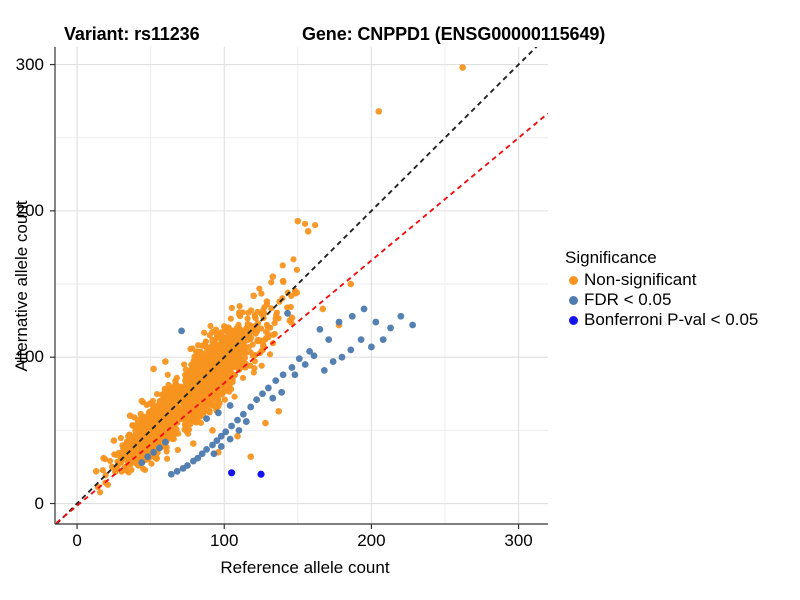 The height and width of the screenshot is (600, 800). I want to click on legend-key, so click(573, 320).